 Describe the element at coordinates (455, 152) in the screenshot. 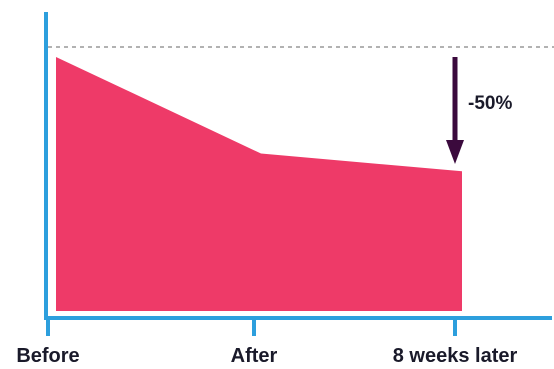

I see `arrow-down-icon` at that location.